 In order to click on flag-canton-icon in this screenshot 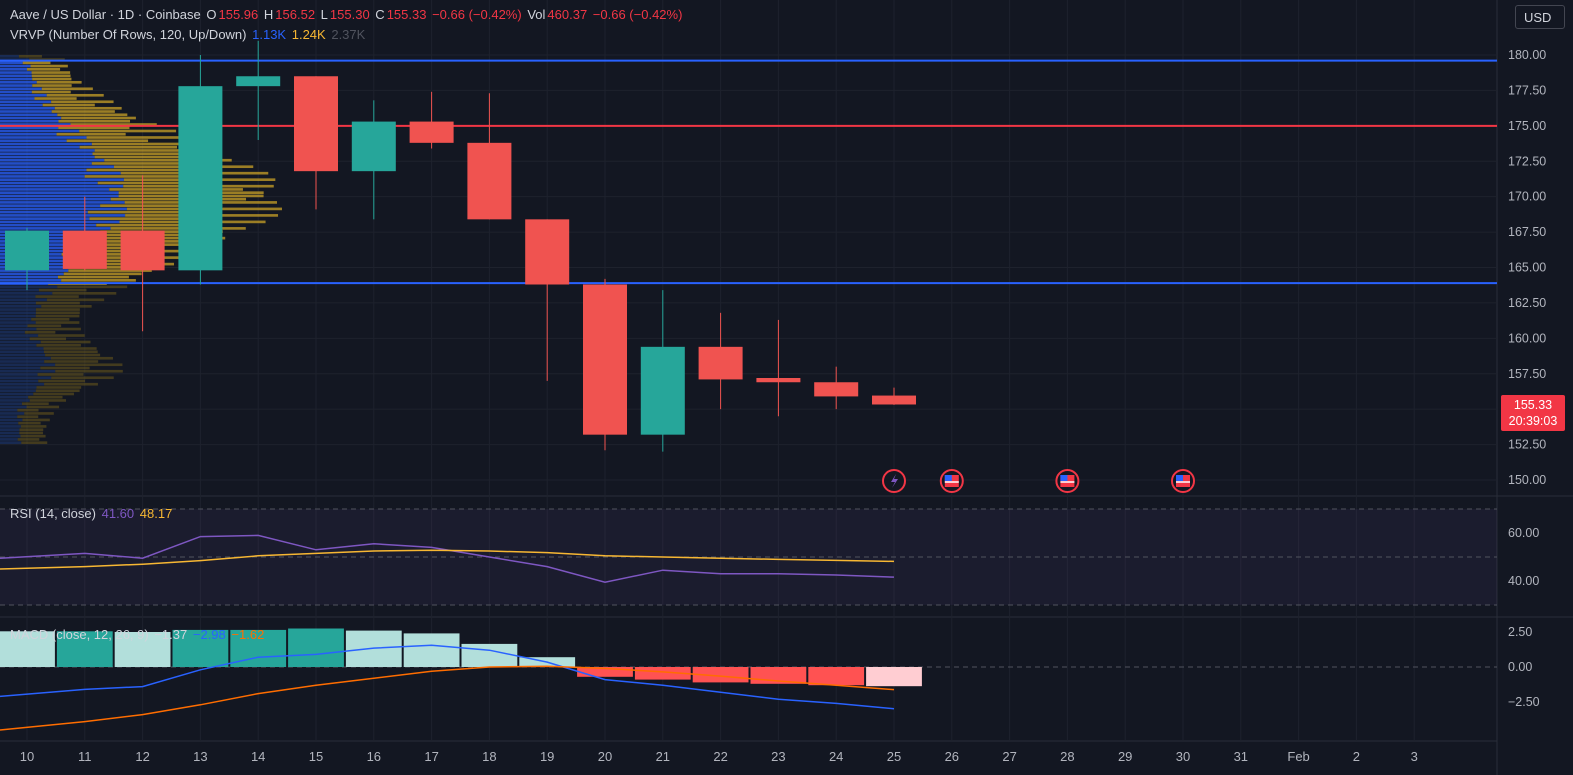, I will do `click(1064, 478)`.